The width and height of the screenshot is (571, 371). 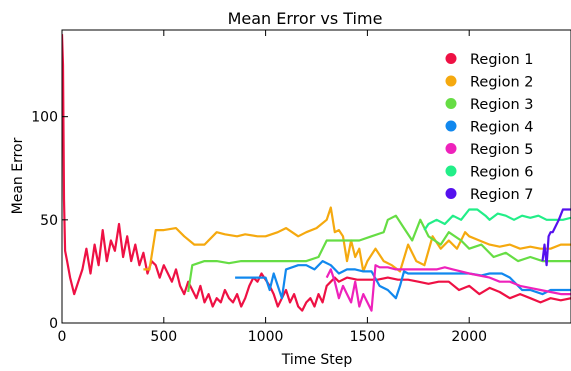 What do you see at coordinates (501, 128) in the screenshot?
I see `legend-label: Region 4` at bounding box center [501, 128].